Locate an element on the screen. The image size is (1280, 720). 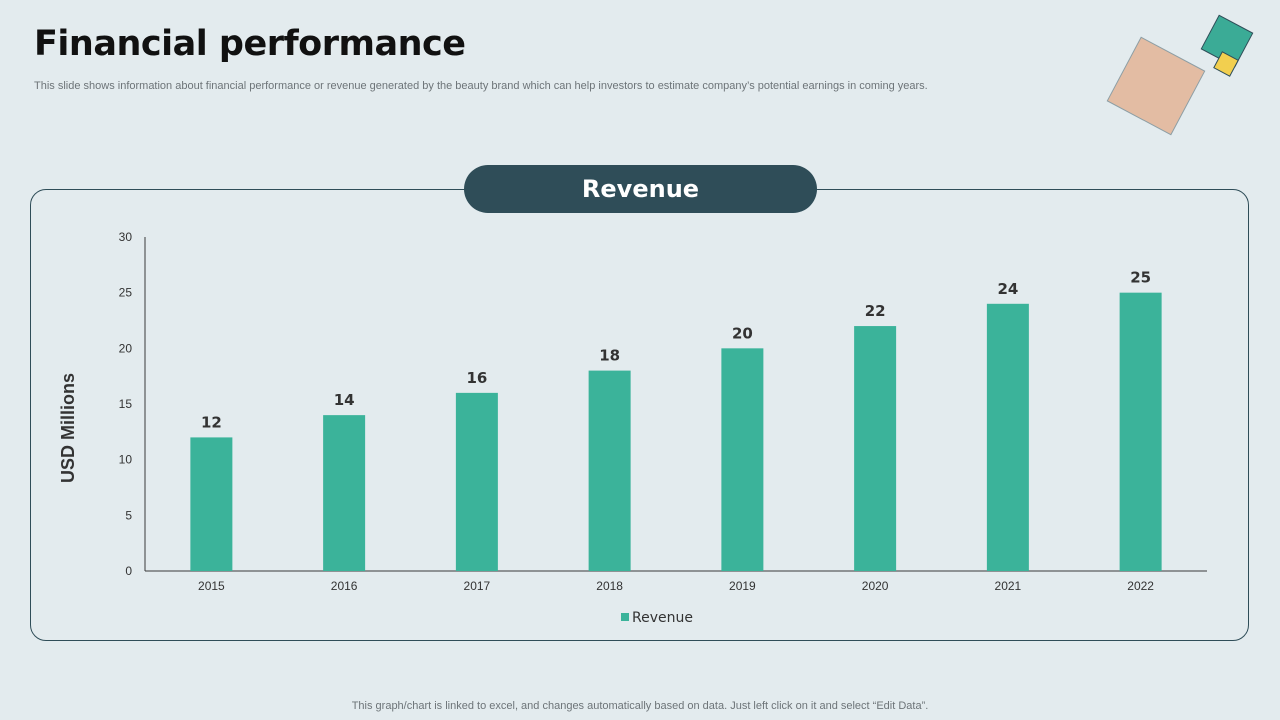
x-tick-label: 2015 is located at coordinates (211, 586).